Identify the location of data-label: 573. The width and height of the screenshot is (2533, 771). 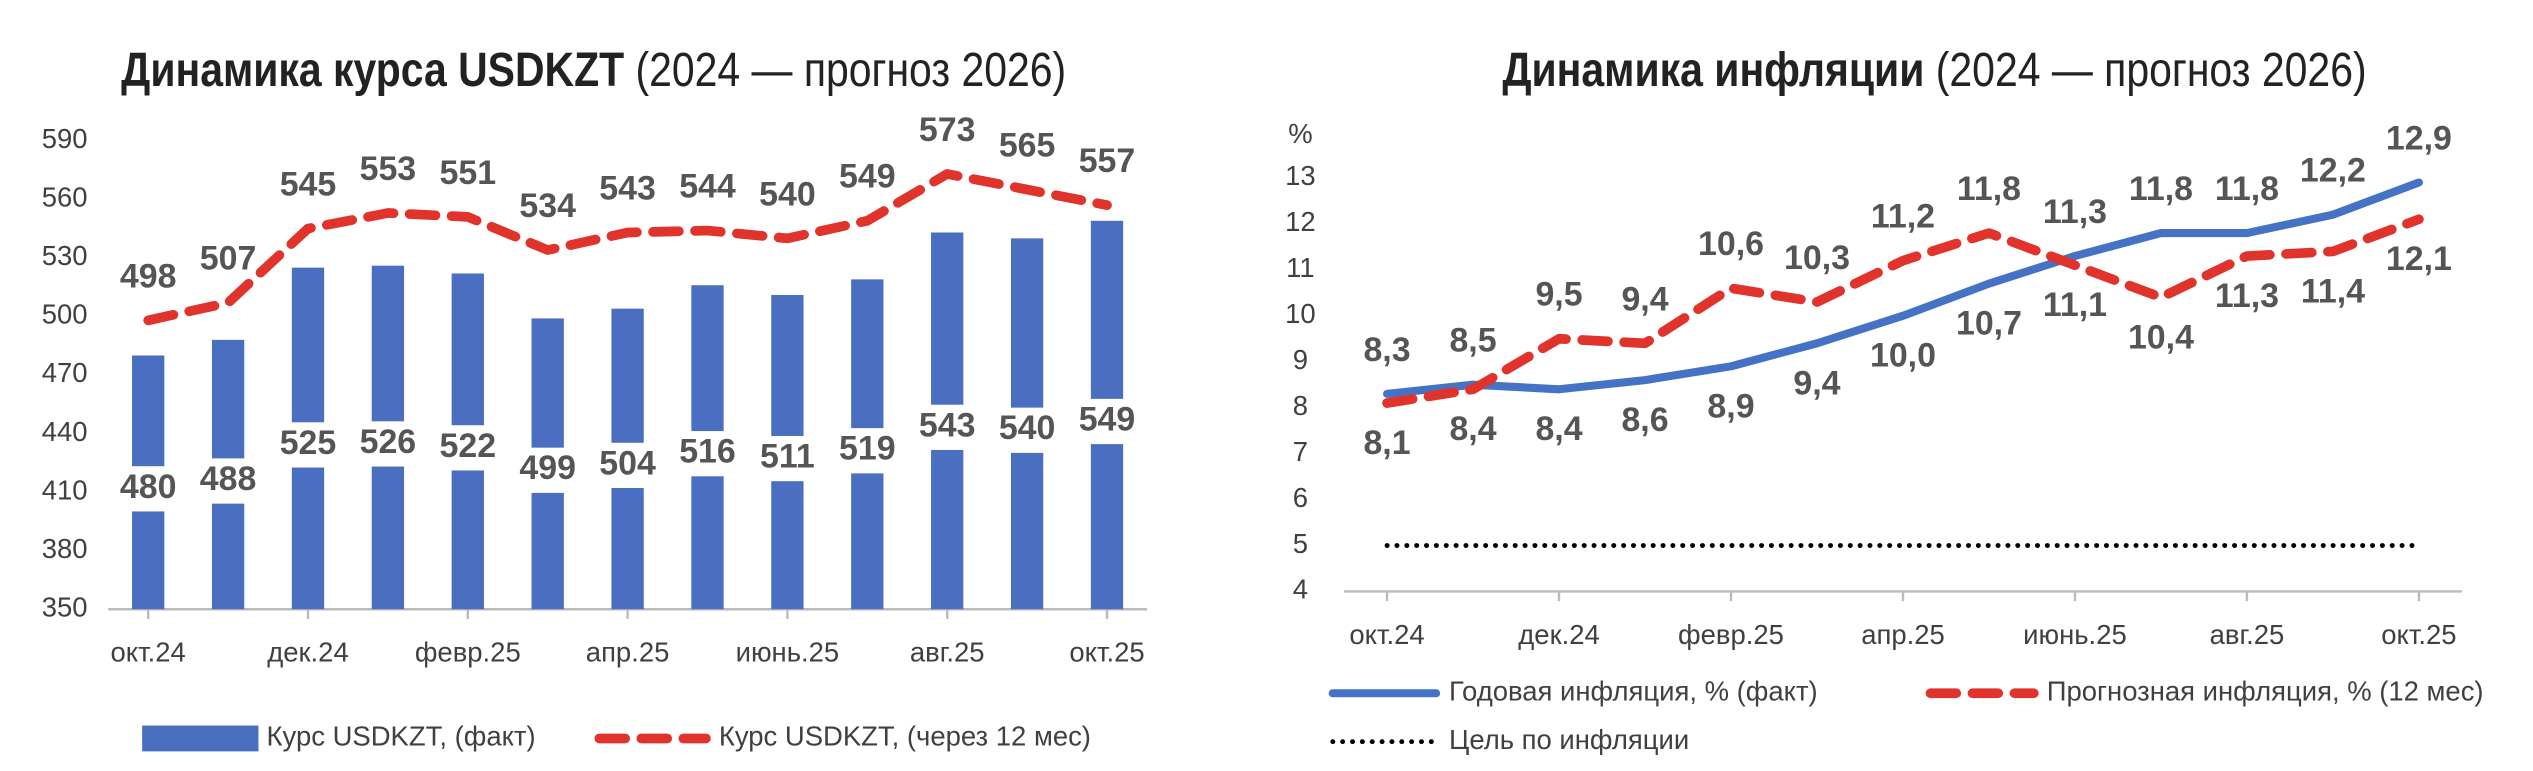
(947, 130).